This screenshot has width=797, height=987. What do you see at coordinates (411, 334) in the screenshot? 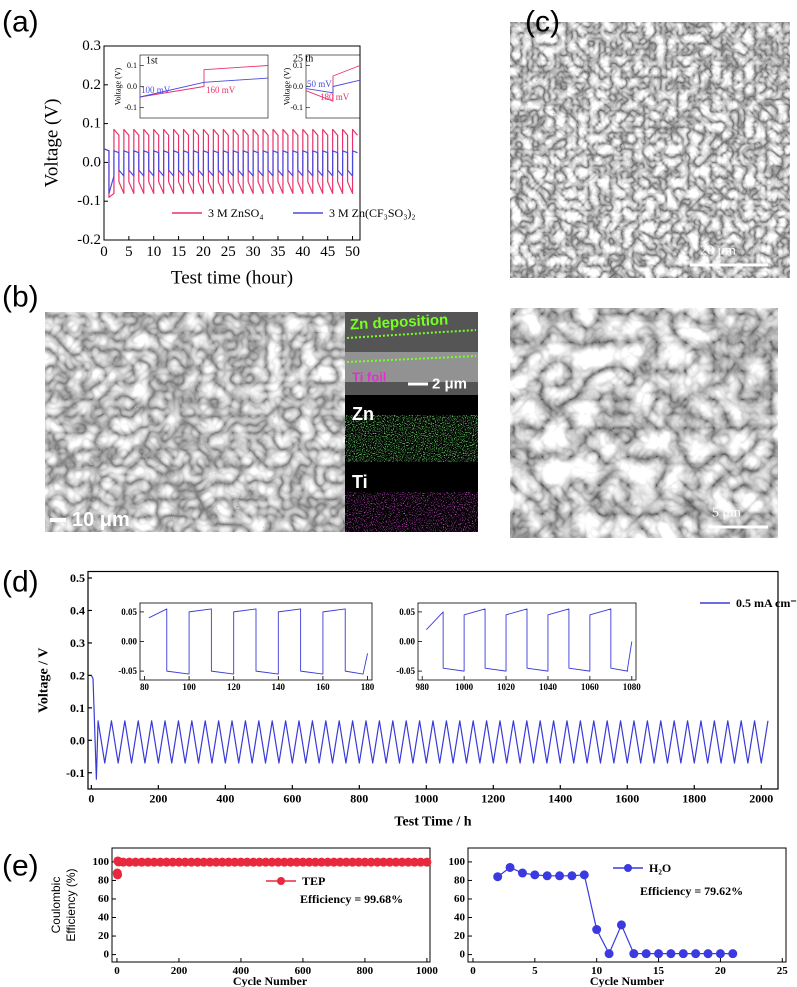
I see `boundary-line` at bounding box center [411, 334].